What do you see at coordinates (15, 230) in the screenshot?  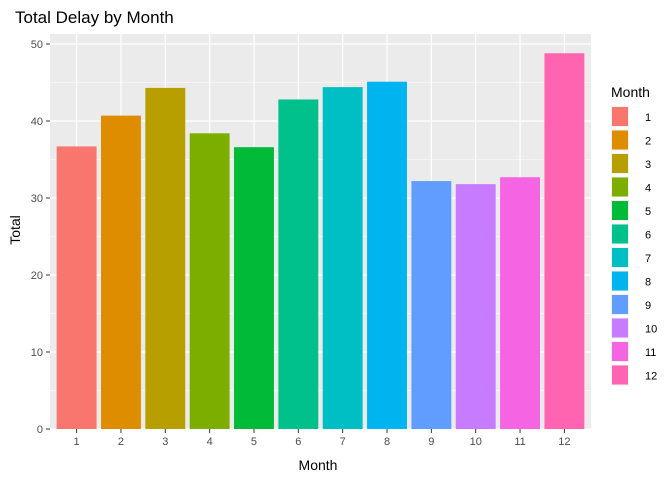 I see `y-axis-title: Total` at bounding box center [15, 230].